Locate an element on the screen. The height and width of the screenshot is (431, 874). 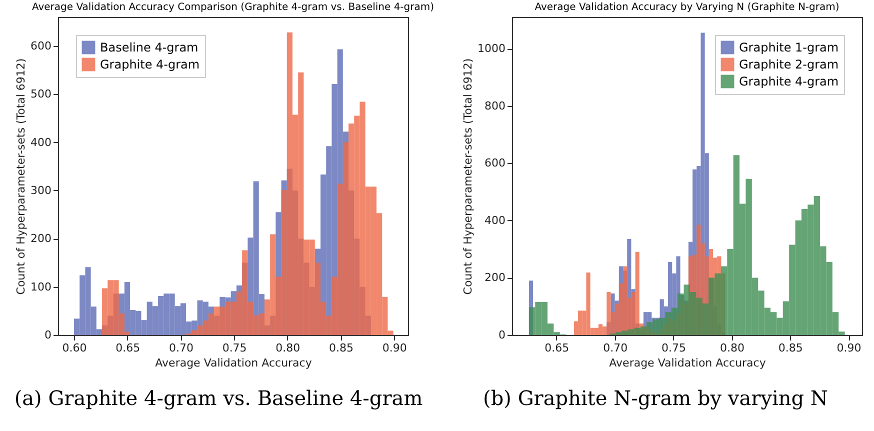
chart-title: Average Validation Accuracy Comparison (Graphite 4-gram vs. Baseline 4-gram) is located at coordinates (232, 7).